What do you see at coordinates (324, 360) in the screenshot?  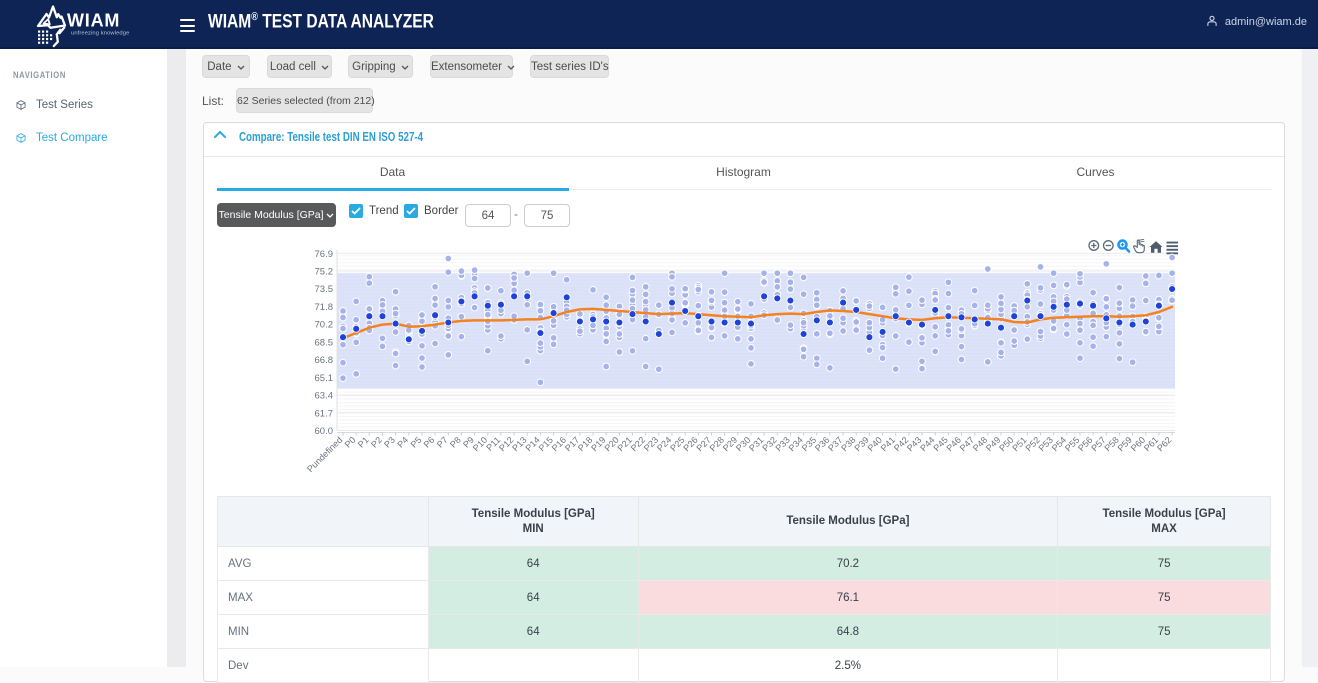 I see `svg-text: 66.8` at bounding box center [324, 360].